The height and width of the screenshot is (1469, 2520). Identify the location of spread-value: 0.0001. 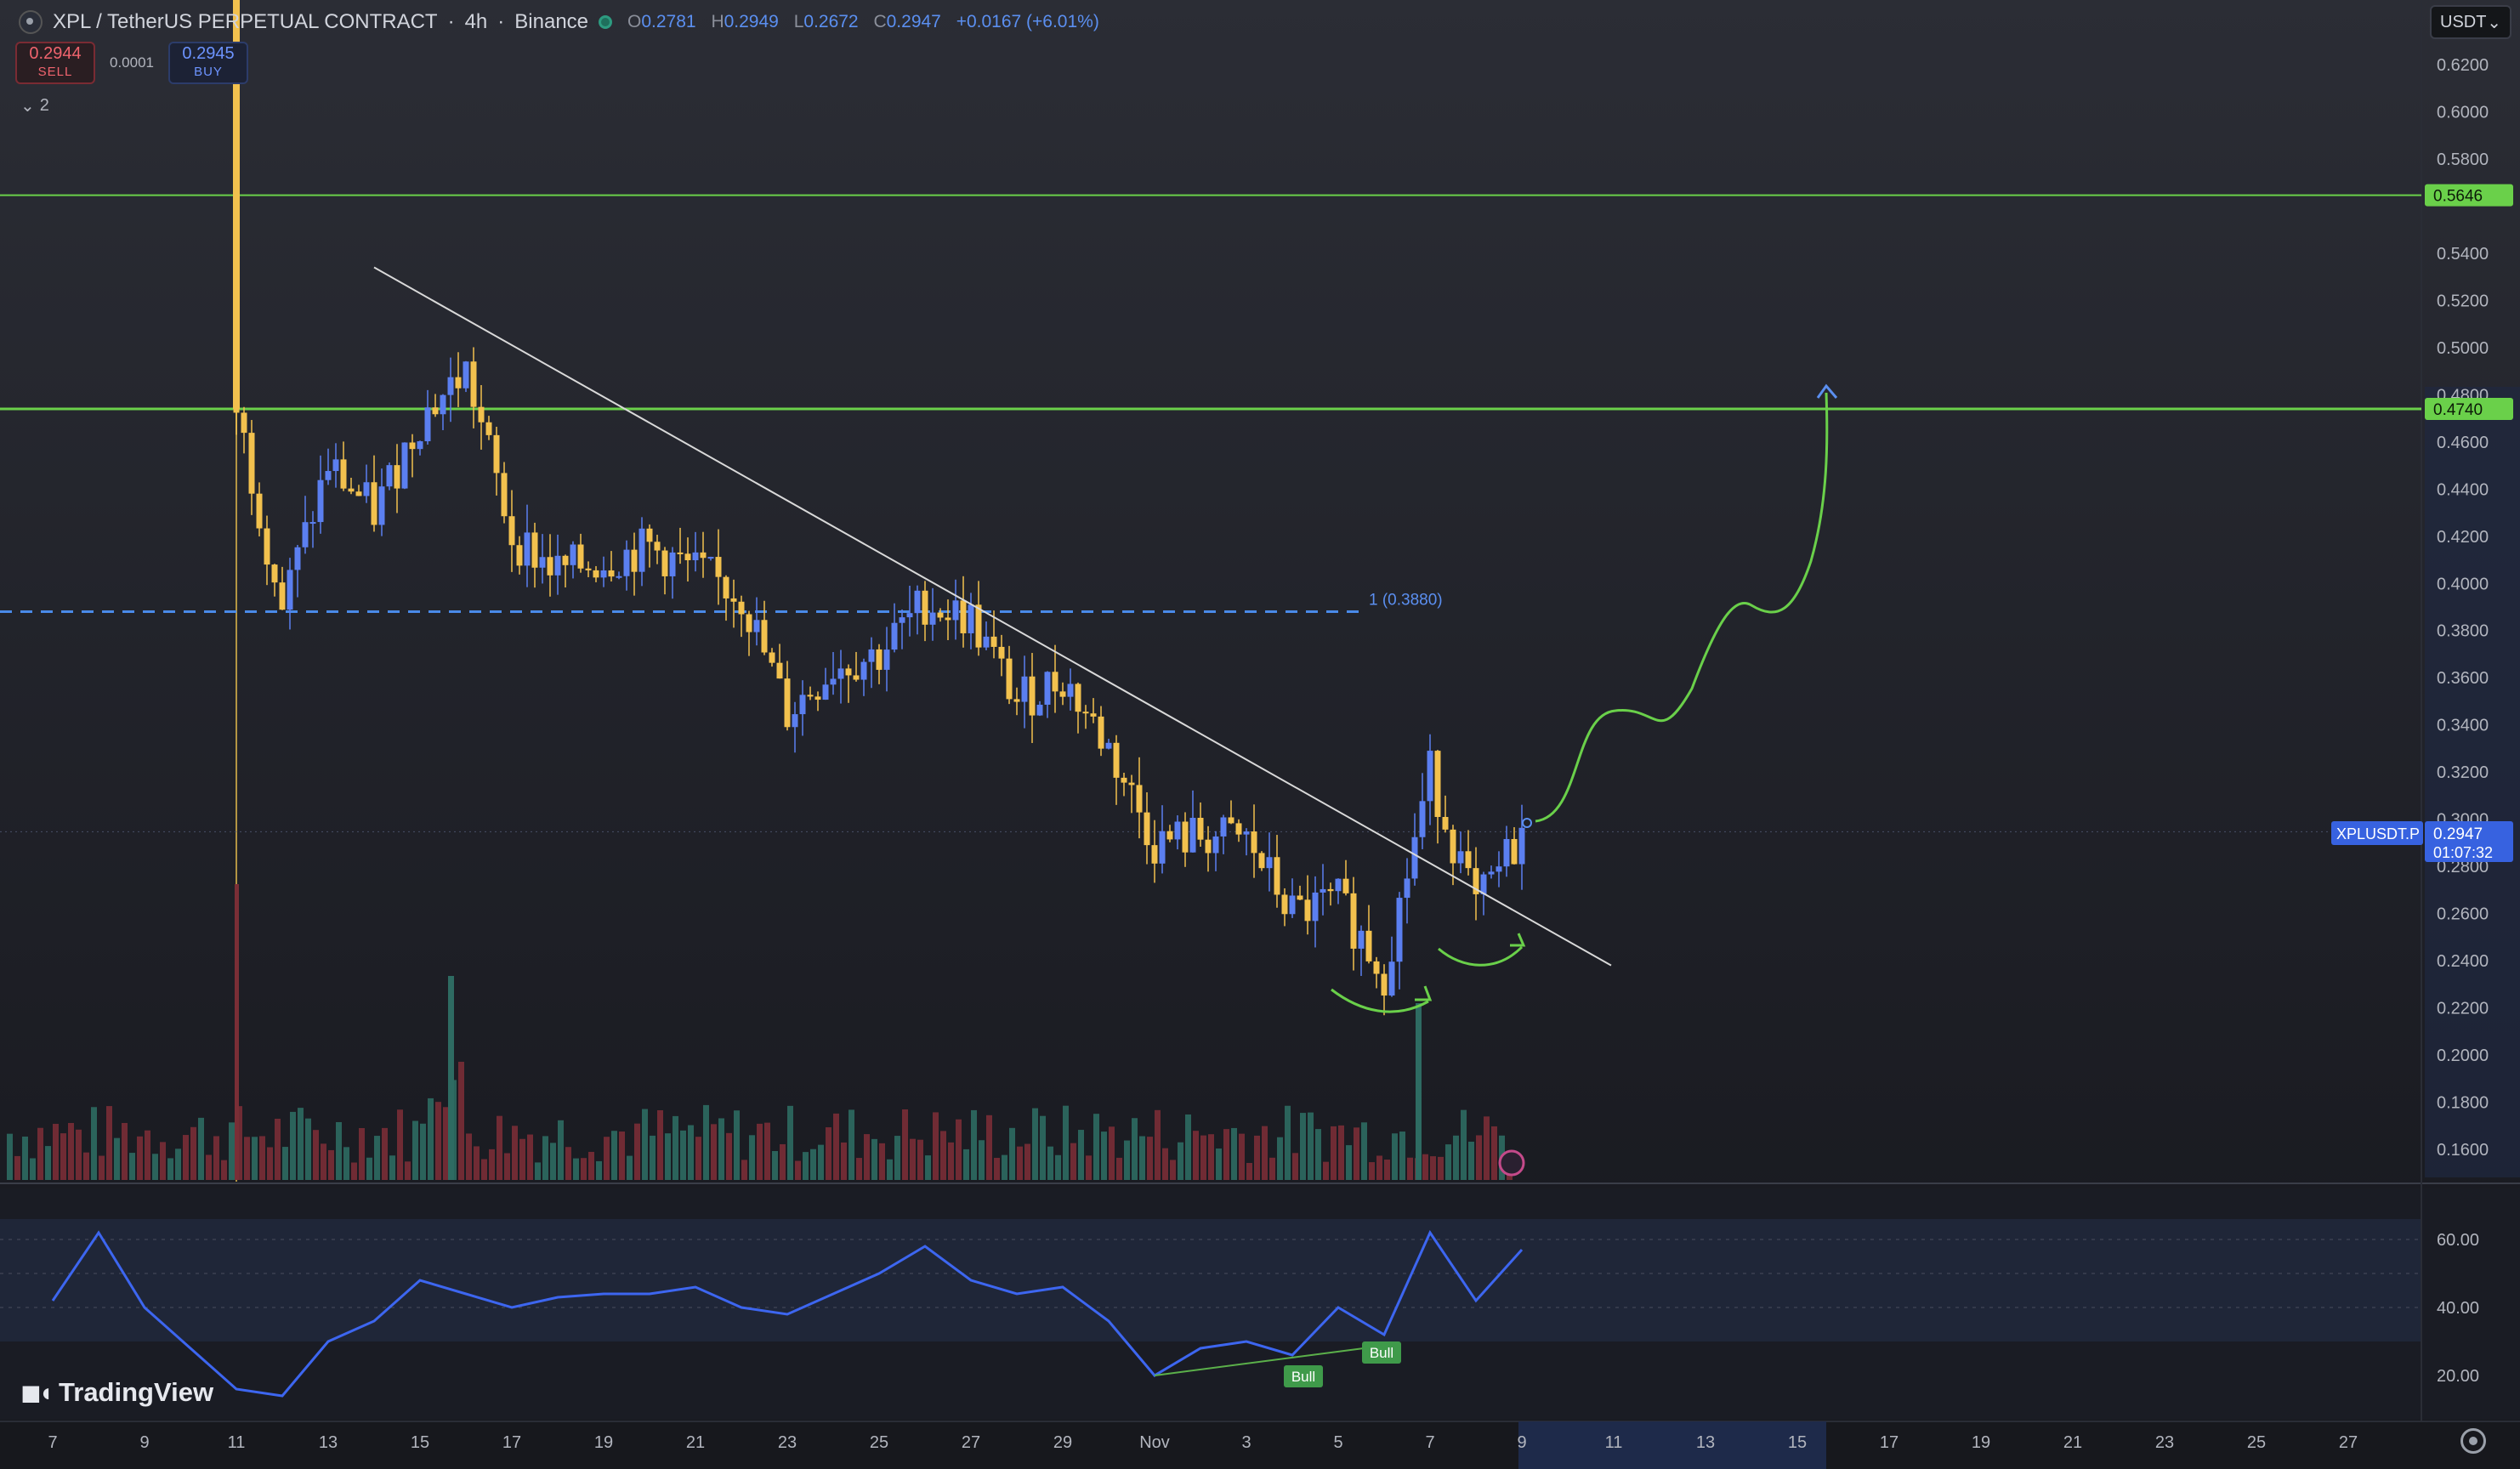
(132, 62).